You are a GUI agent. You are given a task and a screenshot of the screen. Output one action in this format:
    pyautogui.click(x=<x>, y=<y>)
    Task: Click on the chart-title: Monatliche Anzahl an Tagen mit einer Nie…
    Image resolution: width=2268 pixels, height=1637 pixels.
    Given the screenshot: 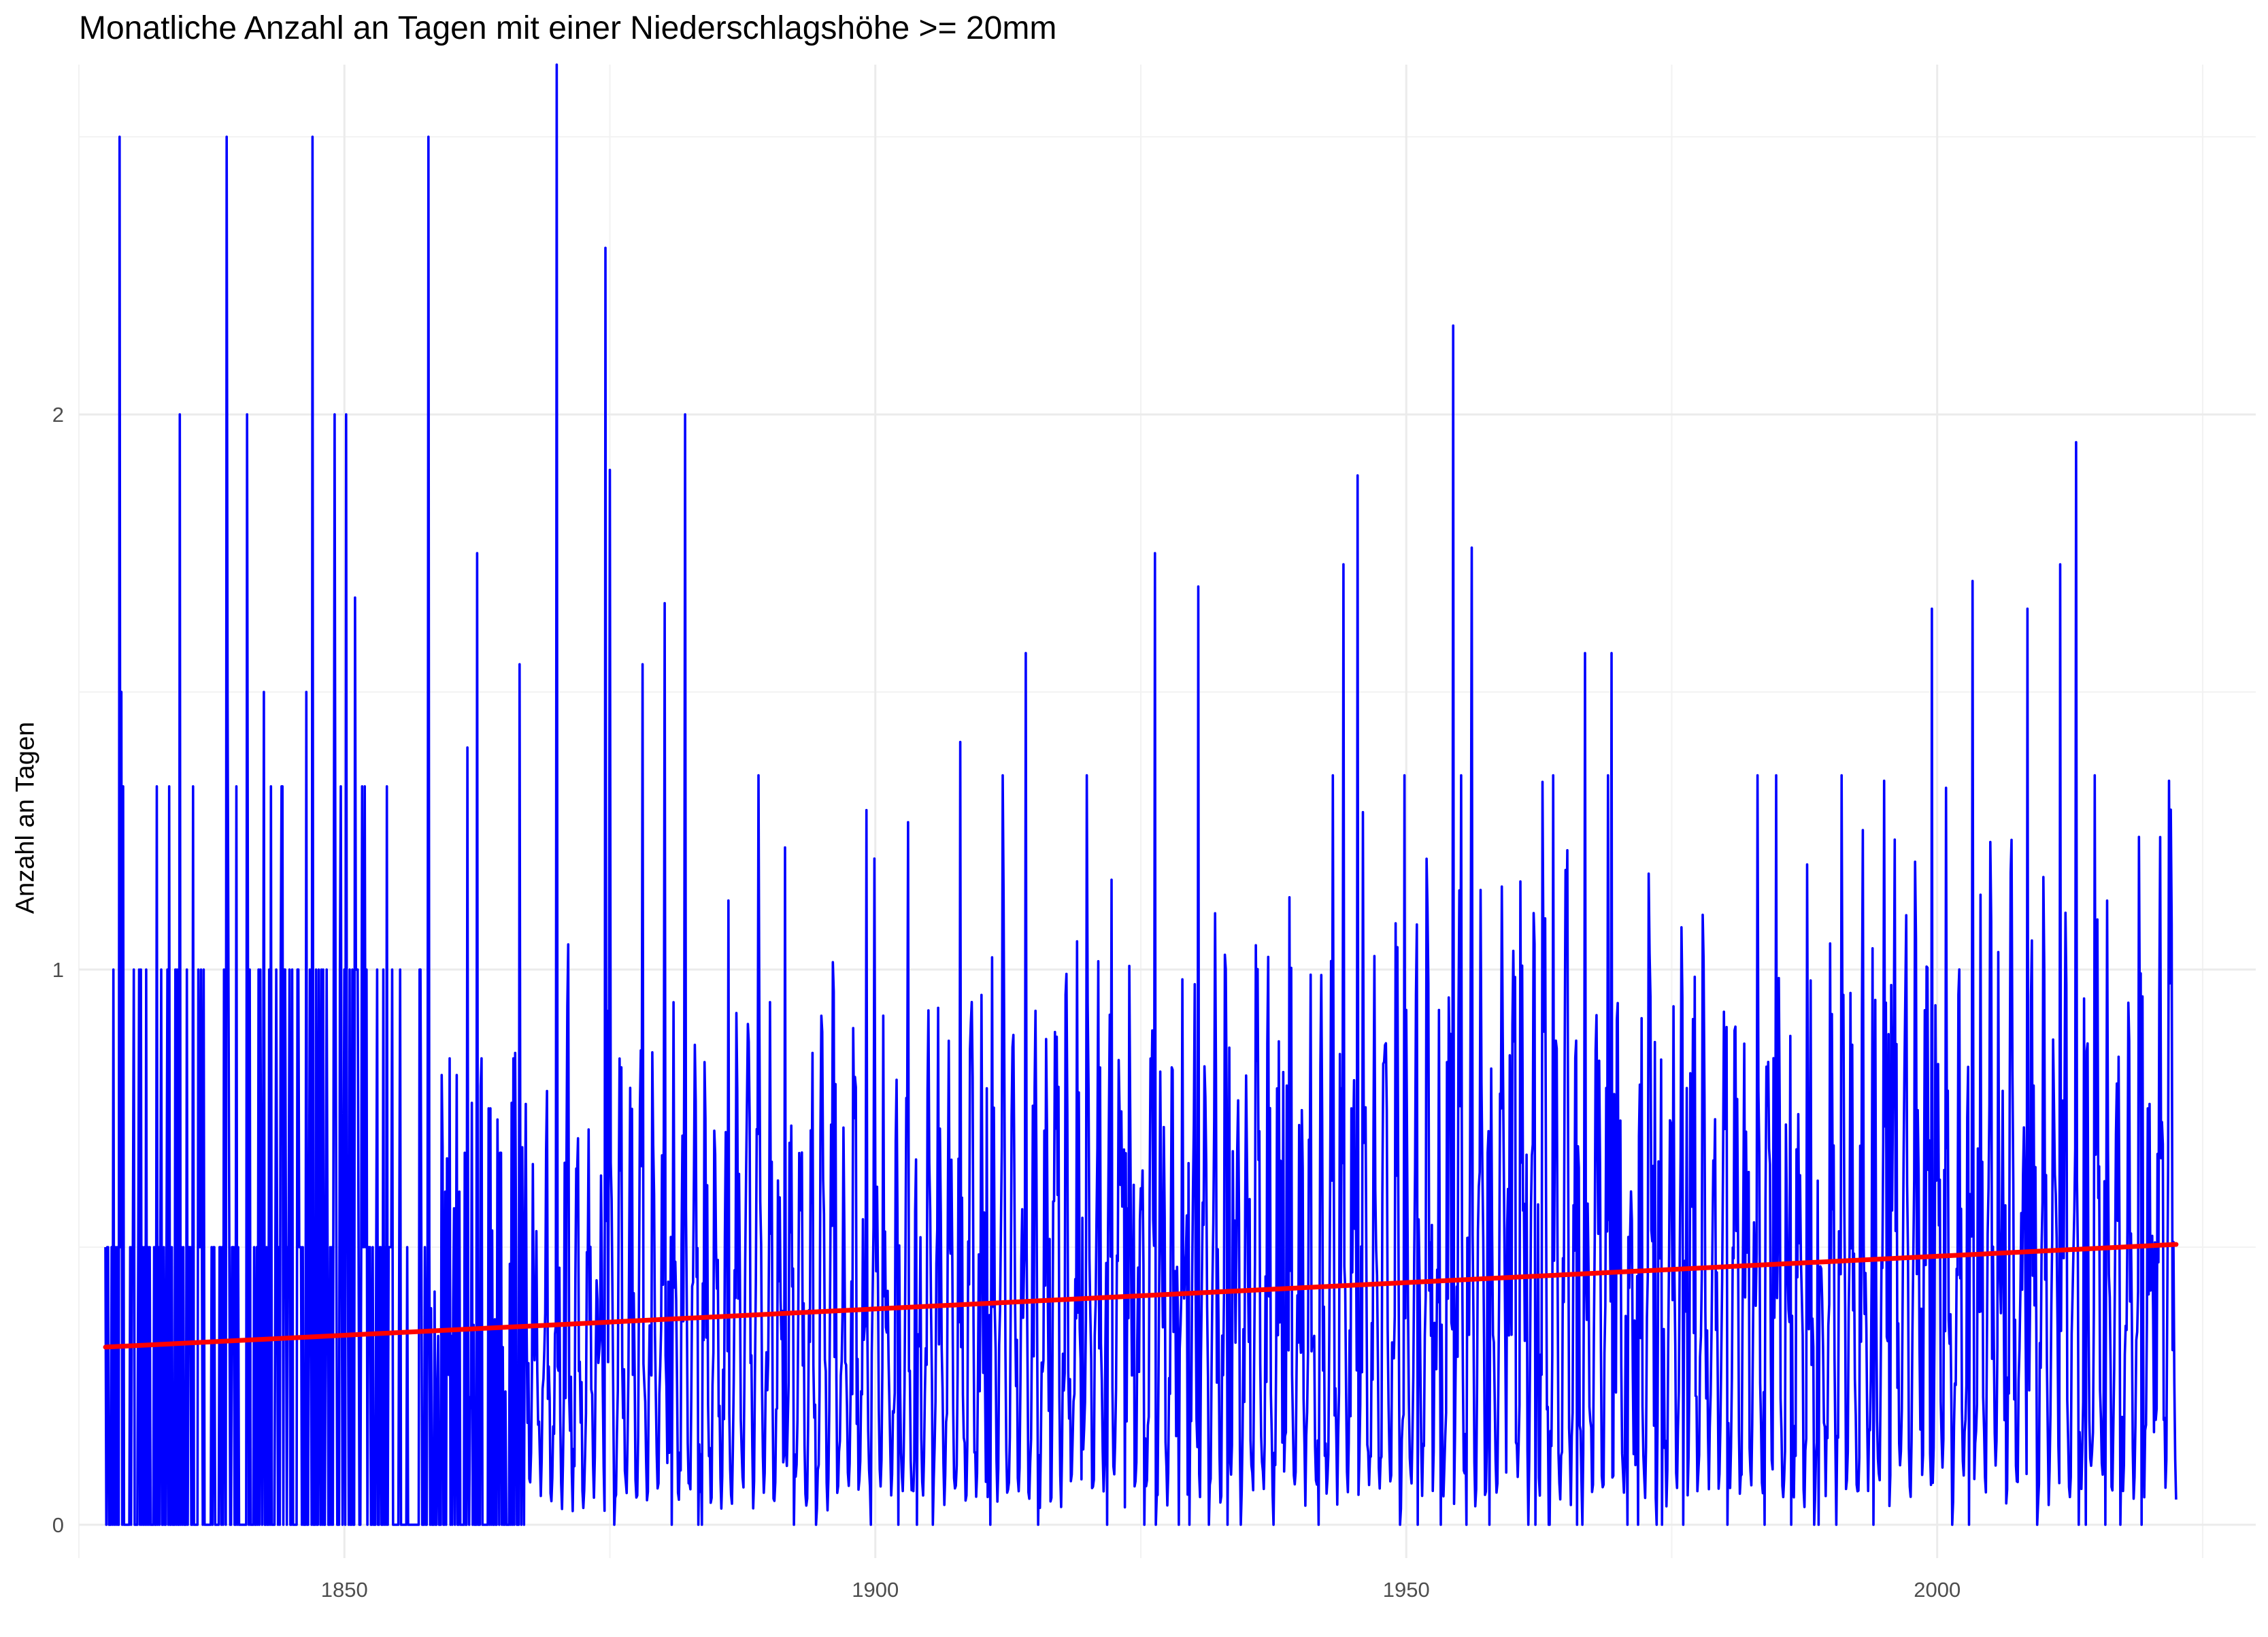 What is the action you would take?
    pyautogui.click(x=568, y=28)
    